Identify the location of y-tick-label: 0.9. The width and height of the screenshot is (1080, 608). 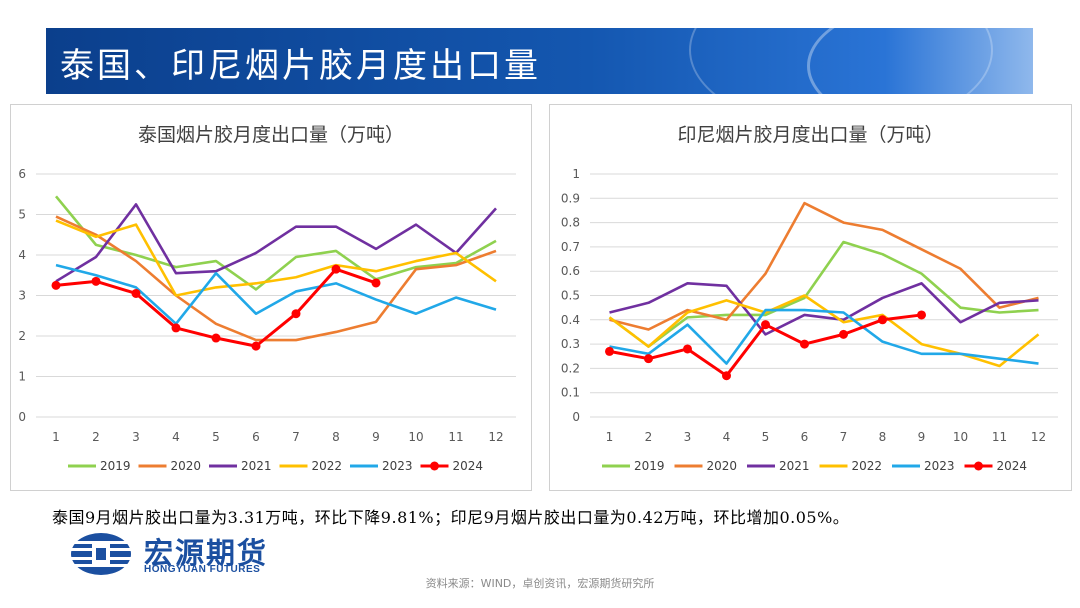
(570, 198).